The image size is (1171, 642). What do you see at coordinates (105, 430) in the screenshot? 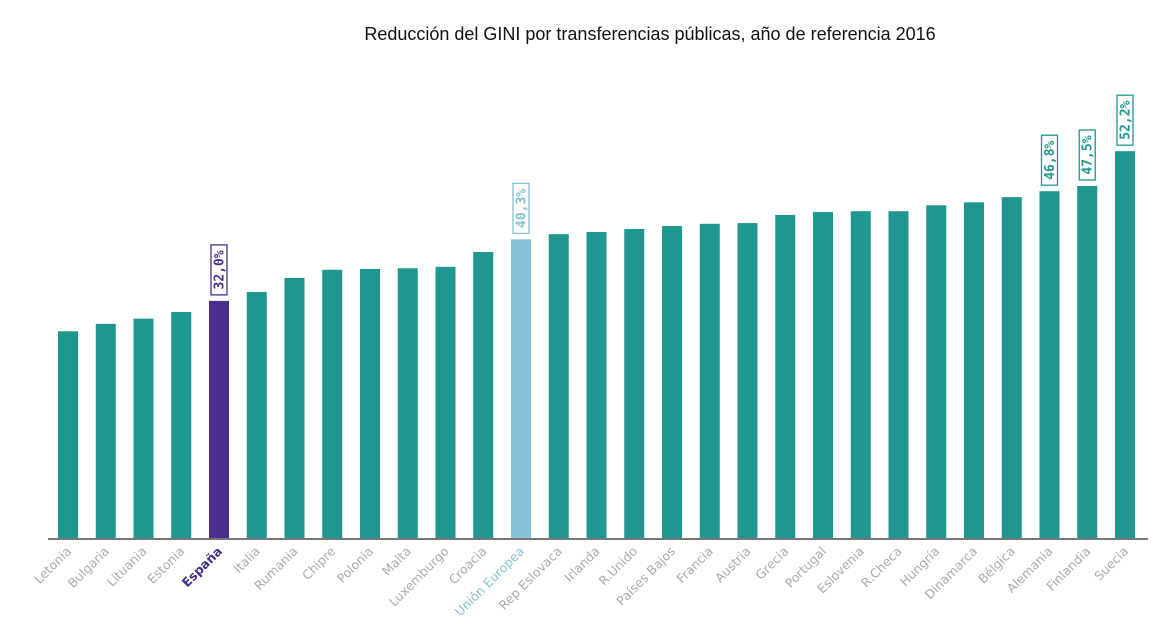
I see `bar-bulgaria` at bounding box center [105, 430].